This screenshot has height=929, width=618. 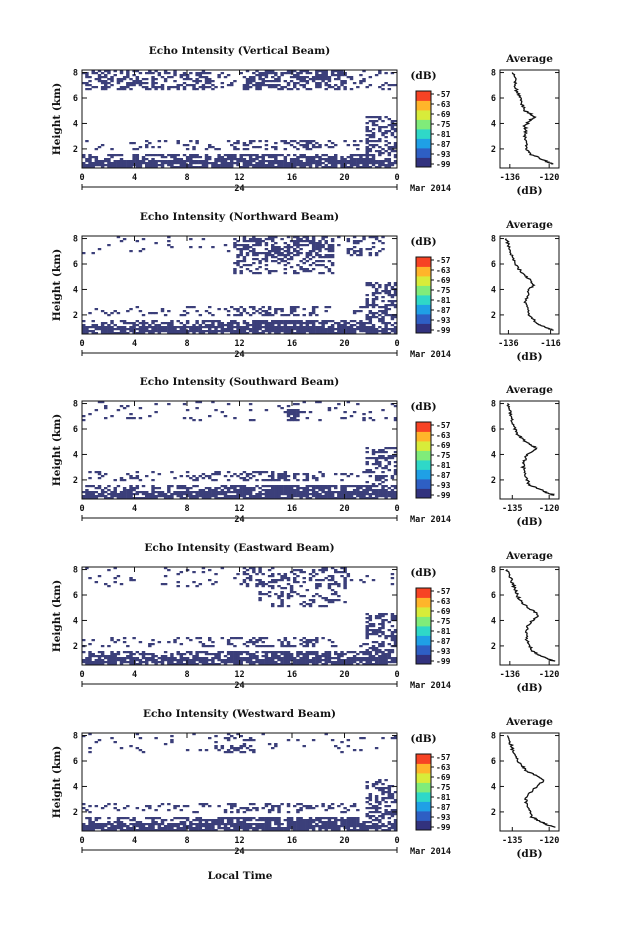 What do you see at coordinates (531, 449) in the screenshot?
I see `avg-profile-line` at bounding box center [531, 449].